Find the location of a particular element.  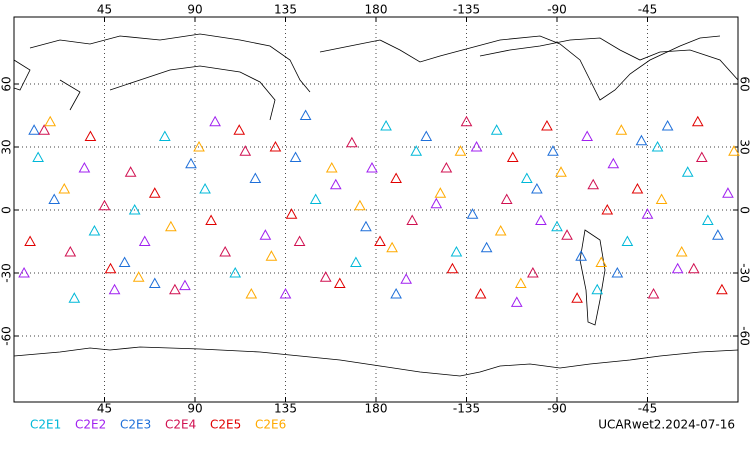

legend-label: C2E5 is located at coordinates (225, 425).